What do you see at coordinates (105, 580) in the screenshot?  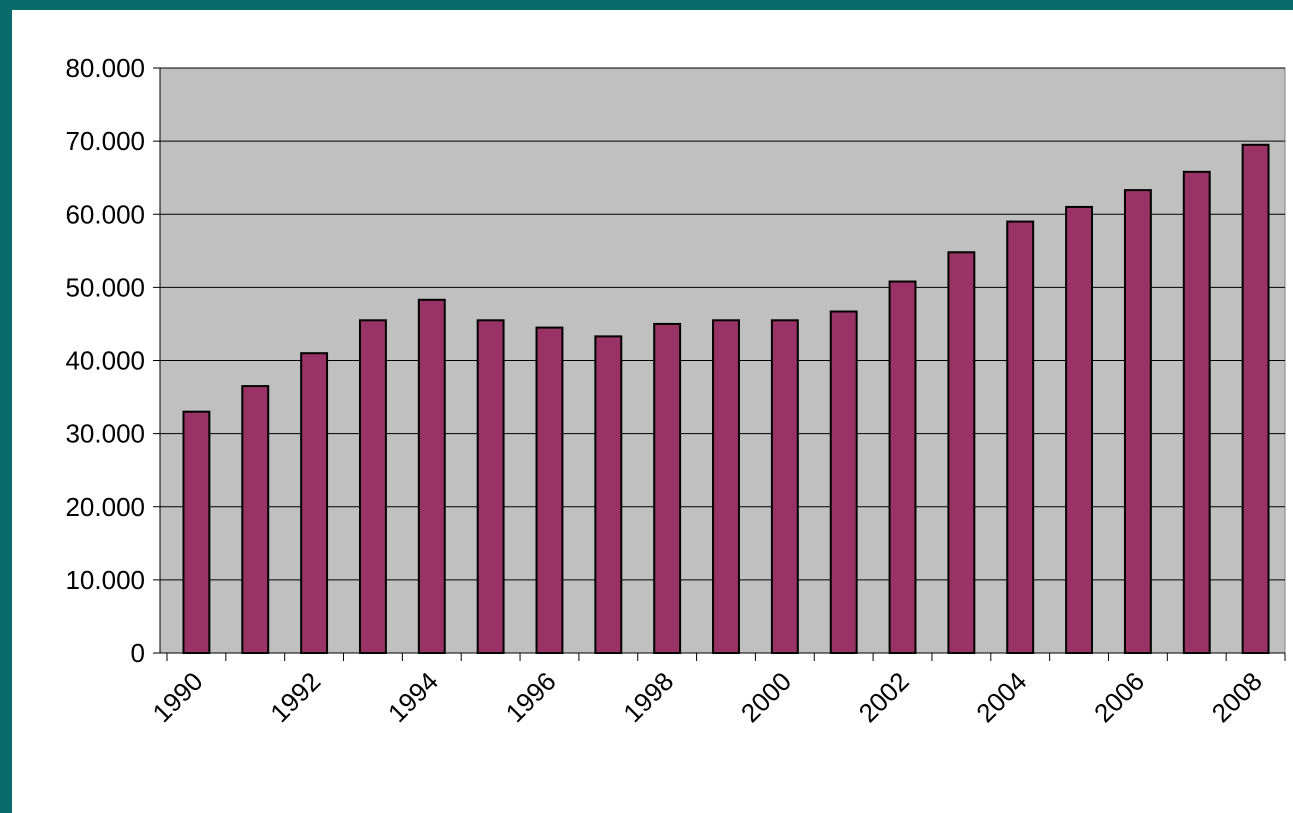 I see `y-tick-label: 10.000` at bounding box center [105, 580].